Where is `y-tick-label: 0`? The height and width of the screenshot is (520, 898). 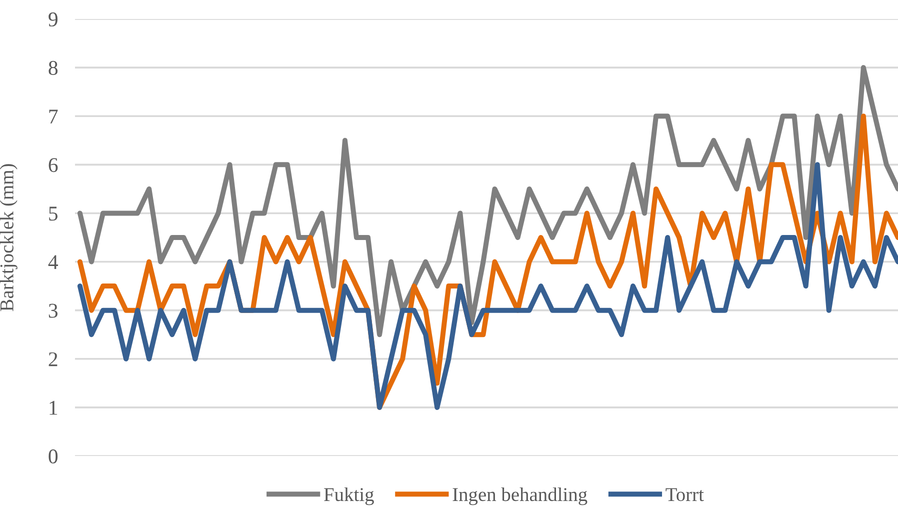
y-tick-label: 0 is located at coordinates (53, 456).